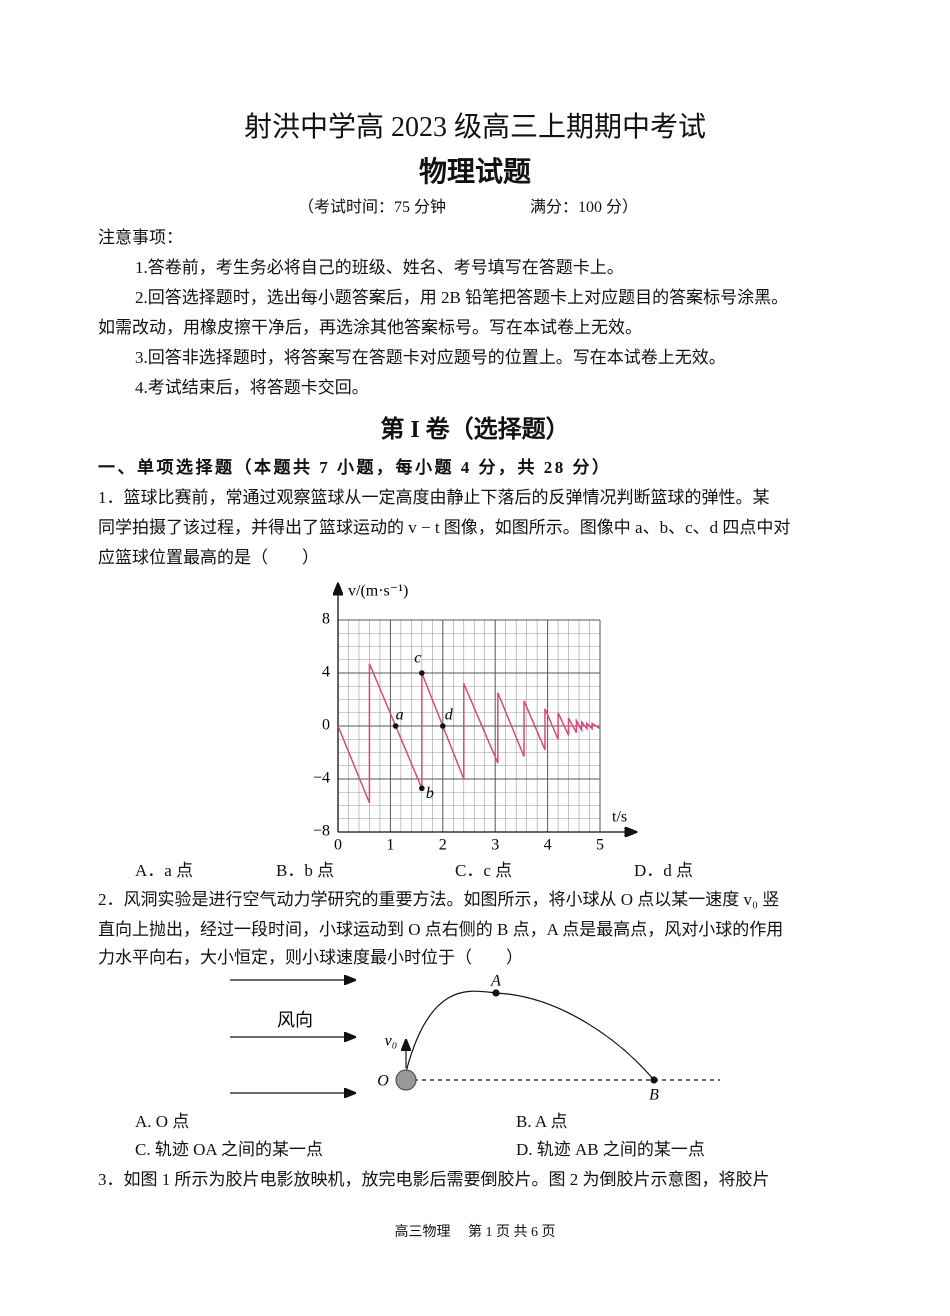  Describe the element at coordinates (584, 207) in the screenshot. I see `exam-score: 满分：100 分）` at that location.